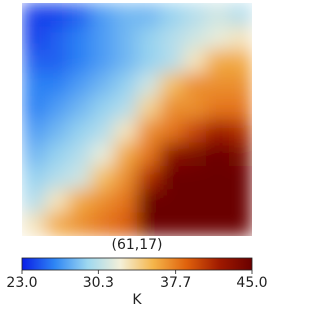 The height and width of the screenshot is (316, 320). What do you see at coordinates (137, 300) in the screenshot?
I see `colorbar-label: K` at bounding box center [137, 300].